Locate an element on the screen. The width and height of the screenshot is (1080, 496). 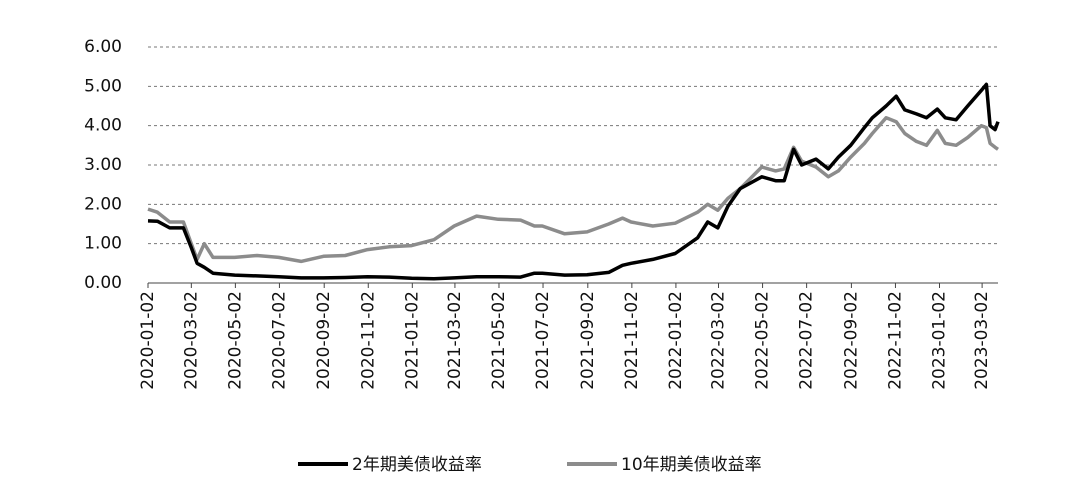
legend-label: 2年期美债收益率 is located at coordinates (417, 465).